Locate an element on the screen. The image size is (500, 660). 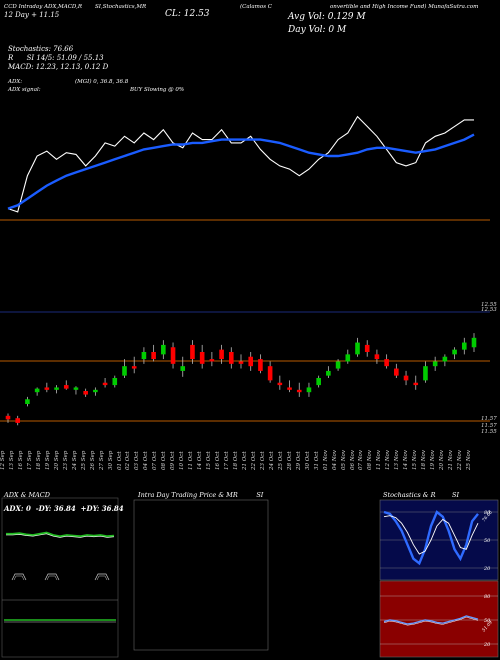
header-close-price: CL: 12.53 is located at coordinates (187, 14).